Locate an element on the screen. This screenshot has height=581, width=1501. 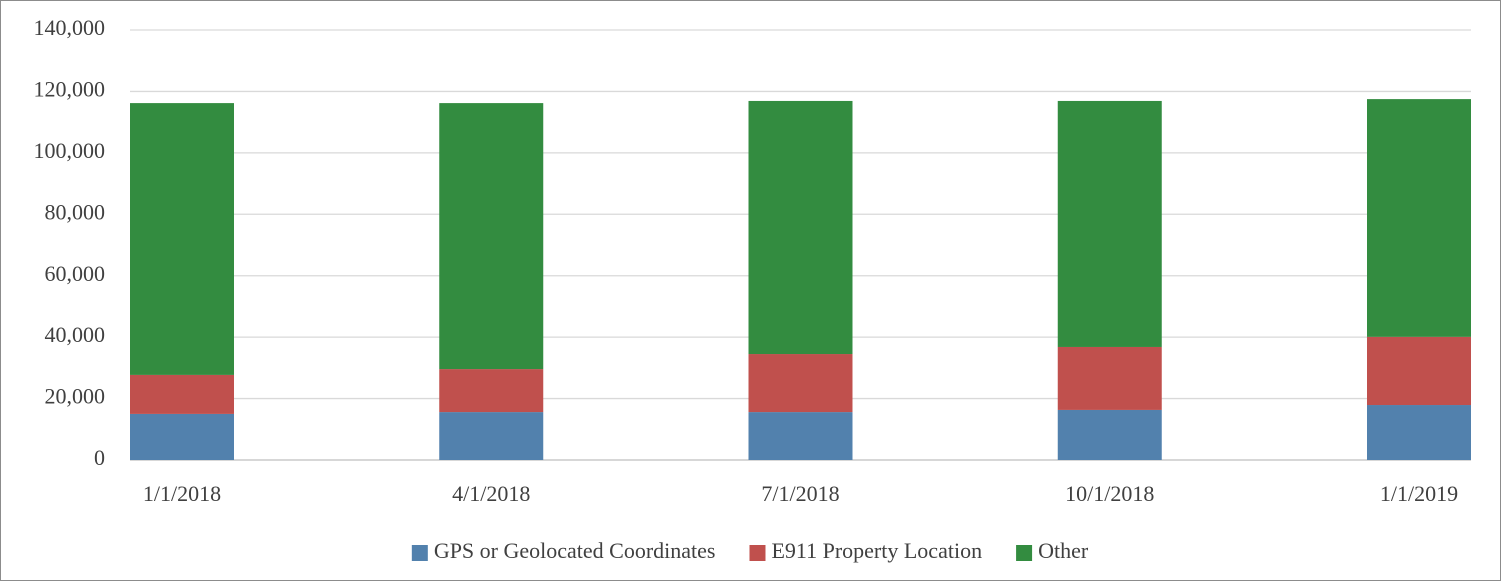
y-tick-label: 80,000 is located at coordinates (75, 211).